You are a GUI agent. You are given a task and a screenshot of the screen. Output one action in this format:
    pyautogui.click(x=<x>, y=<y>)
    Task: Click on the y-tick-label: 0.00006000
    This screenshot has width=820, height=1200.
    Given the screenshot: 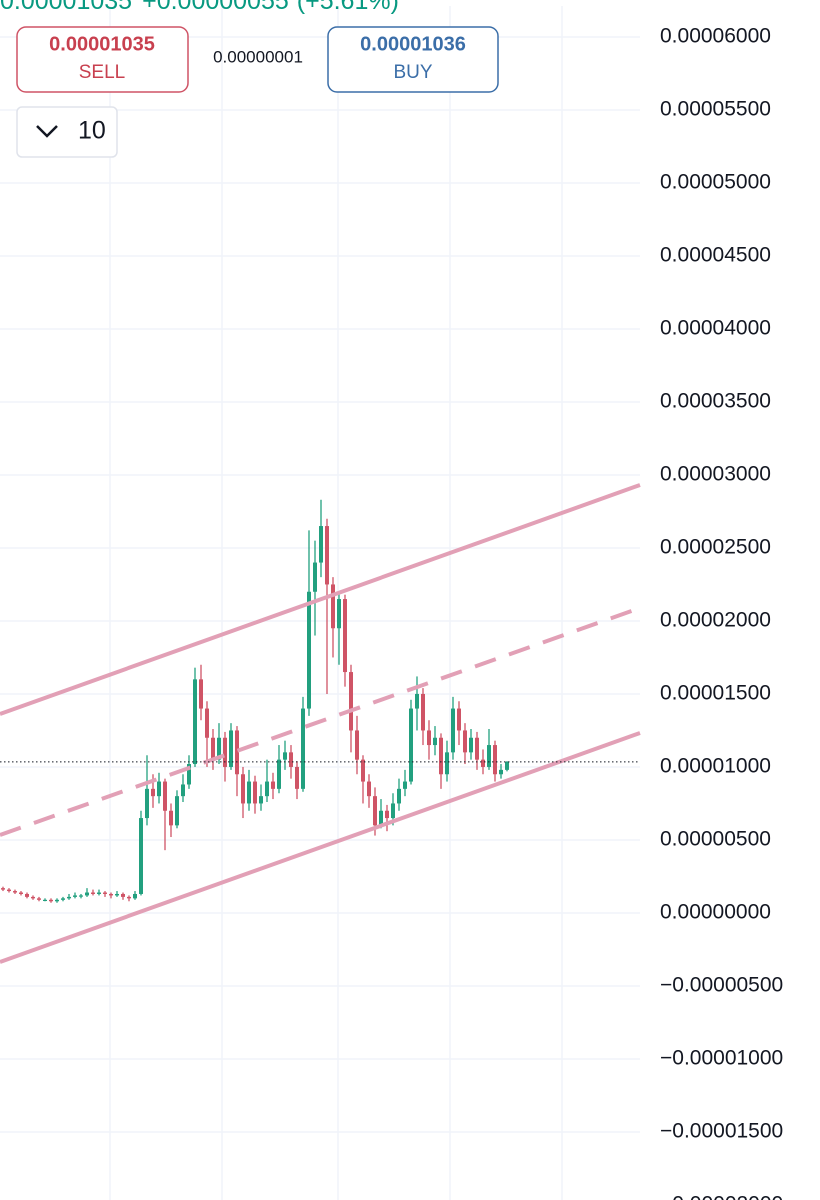 What is the action you would take?
    pyautogui.click(x=715, y=35)
    